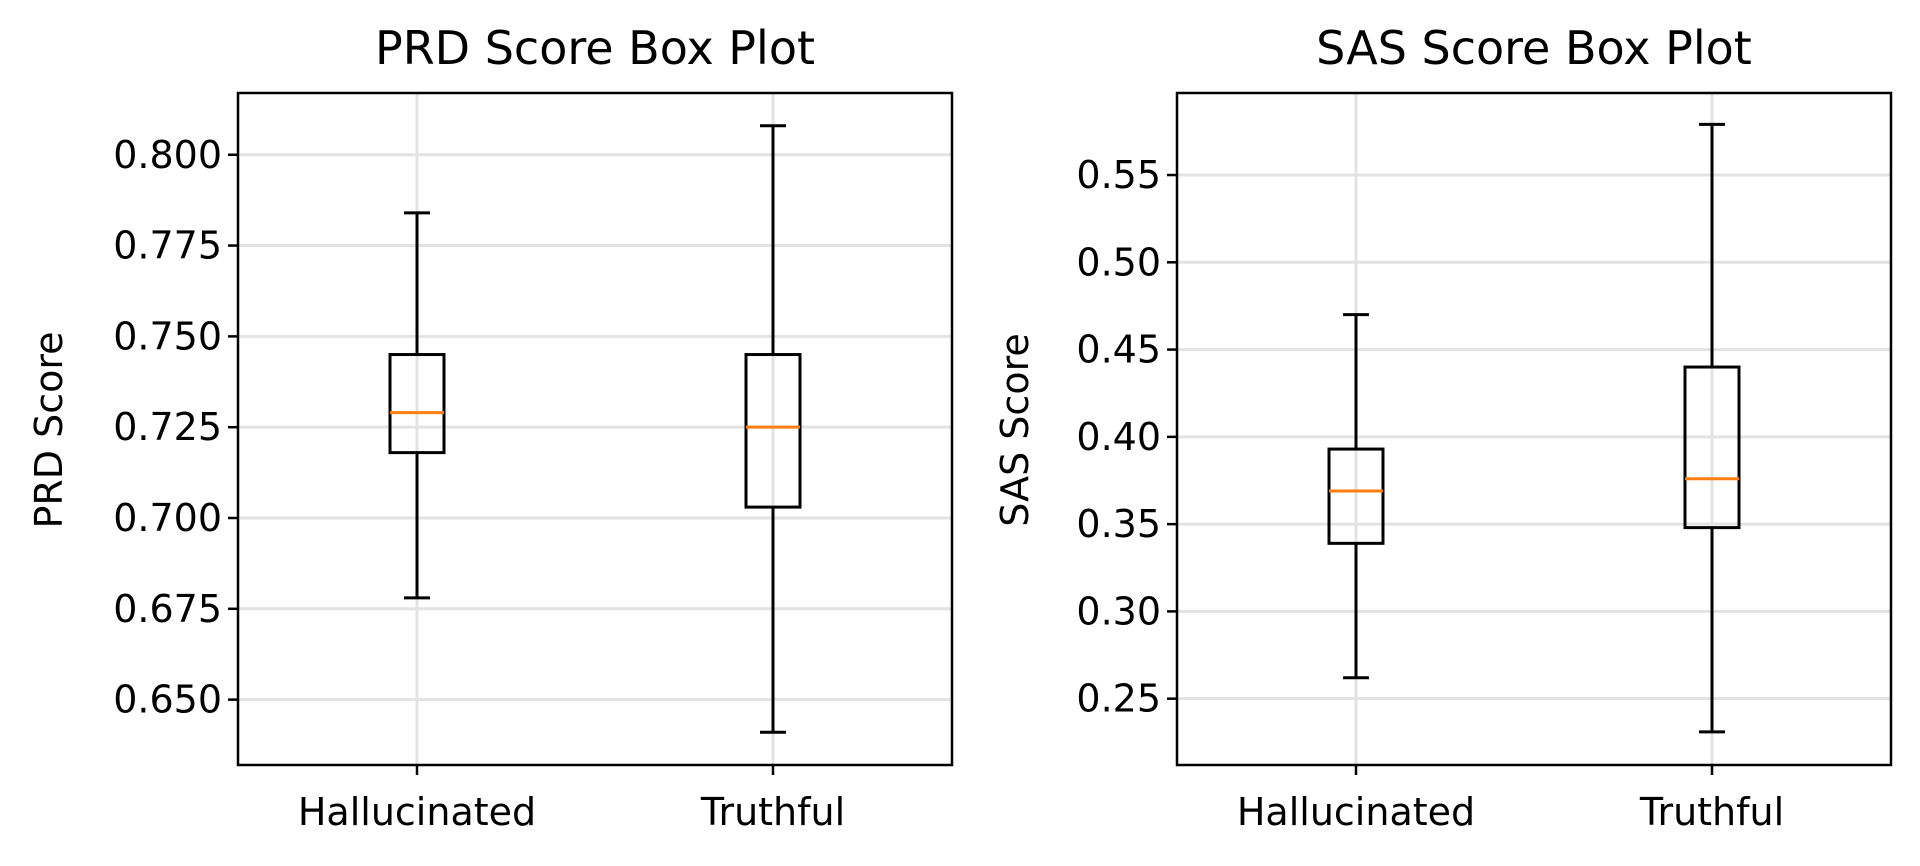  Describe the element at coordinates (1118, 611) in the screenshot. I see `y-tick-label: 0.30` at that location.